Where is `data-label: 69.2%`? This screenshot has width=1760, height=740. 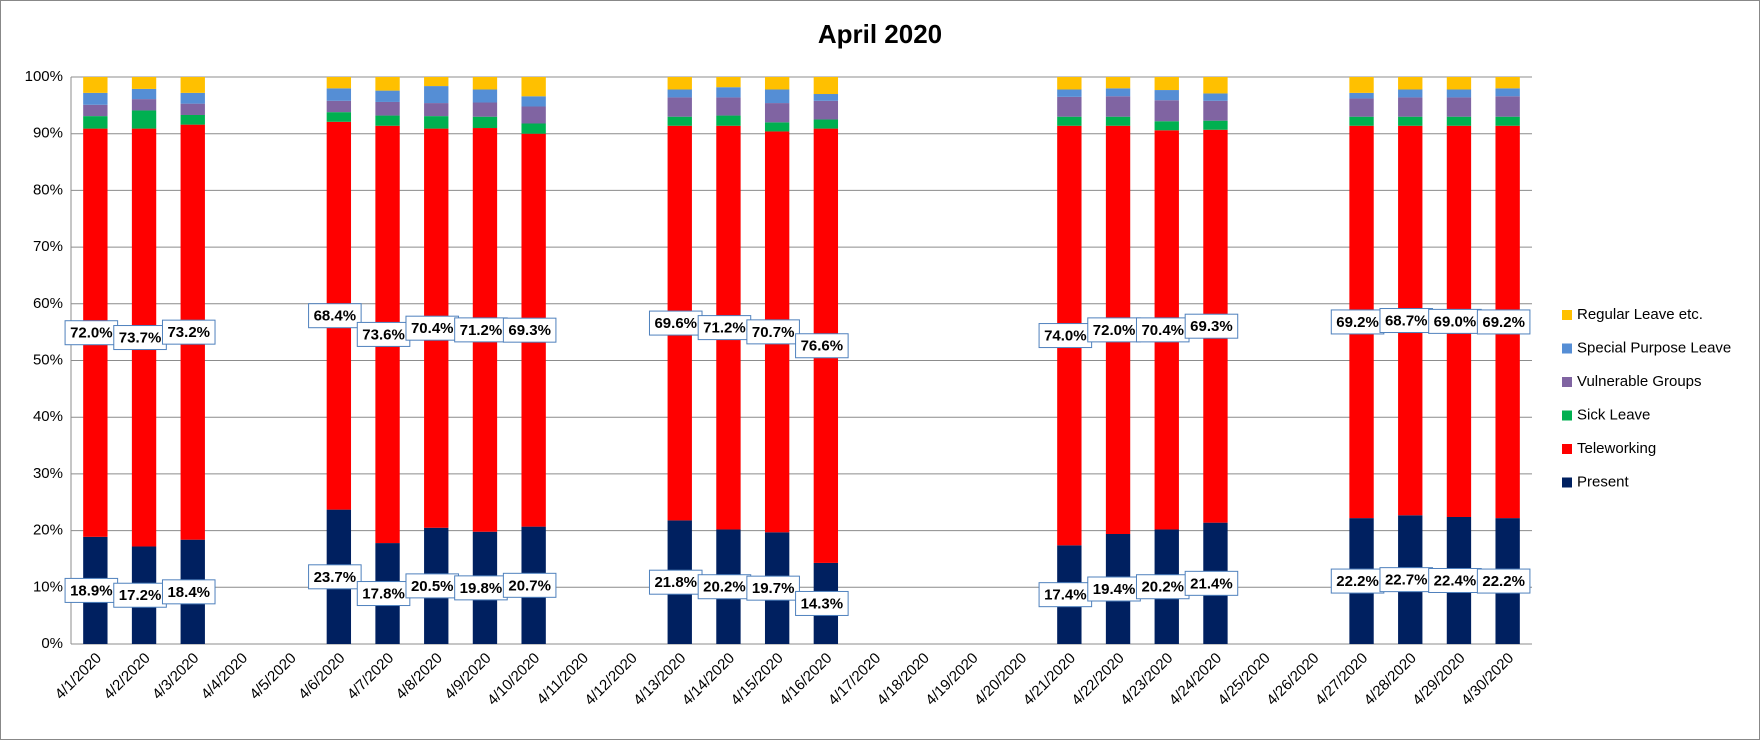
data-label: 69.2% is located at coordinates (1503, 322).